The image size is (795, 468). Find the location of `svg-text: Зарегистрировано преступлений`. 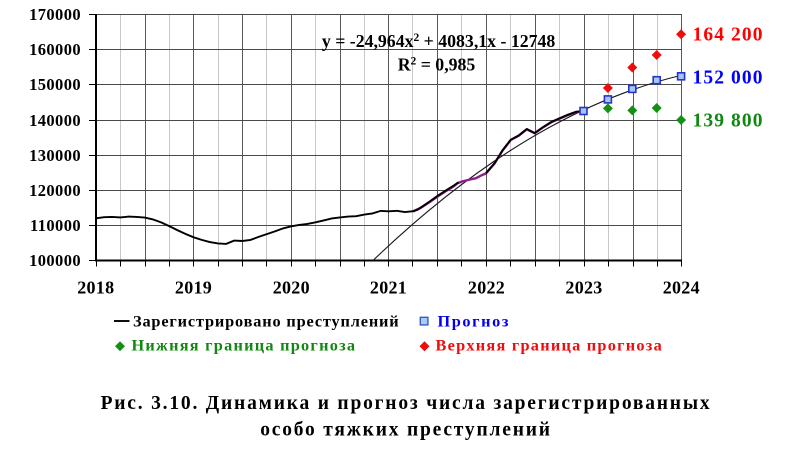

svg-text: Зарегистрировано преступлений is located at coordinates (266, 321).